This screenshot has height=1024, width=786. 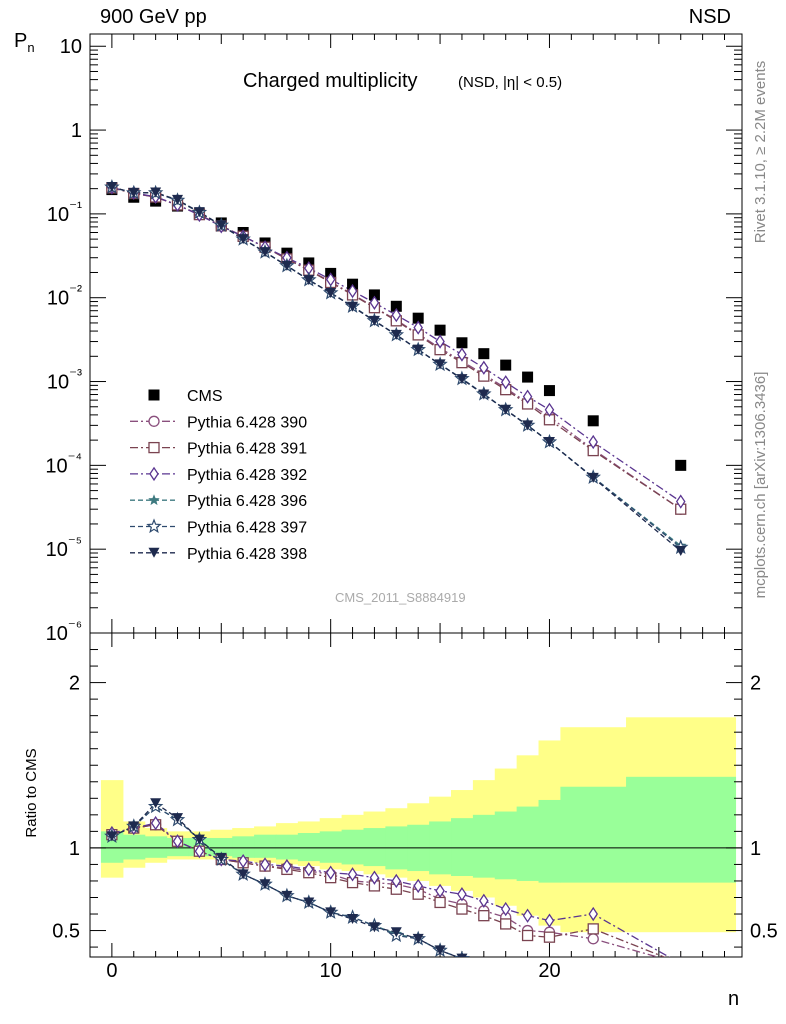 I want to click on ratio-y-tick-label-right: 1, so click(x=755, y=849).